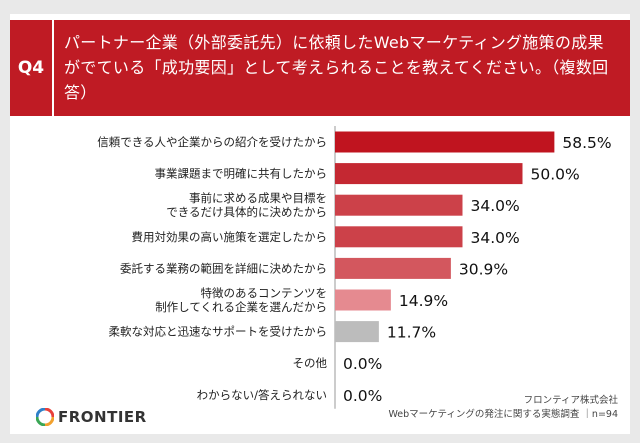 The image size is (640, 443). What do you see at coordinates (555, 175) in the screenshot?
I see `value-label: 50.0%` at bounding box center [555, 175].